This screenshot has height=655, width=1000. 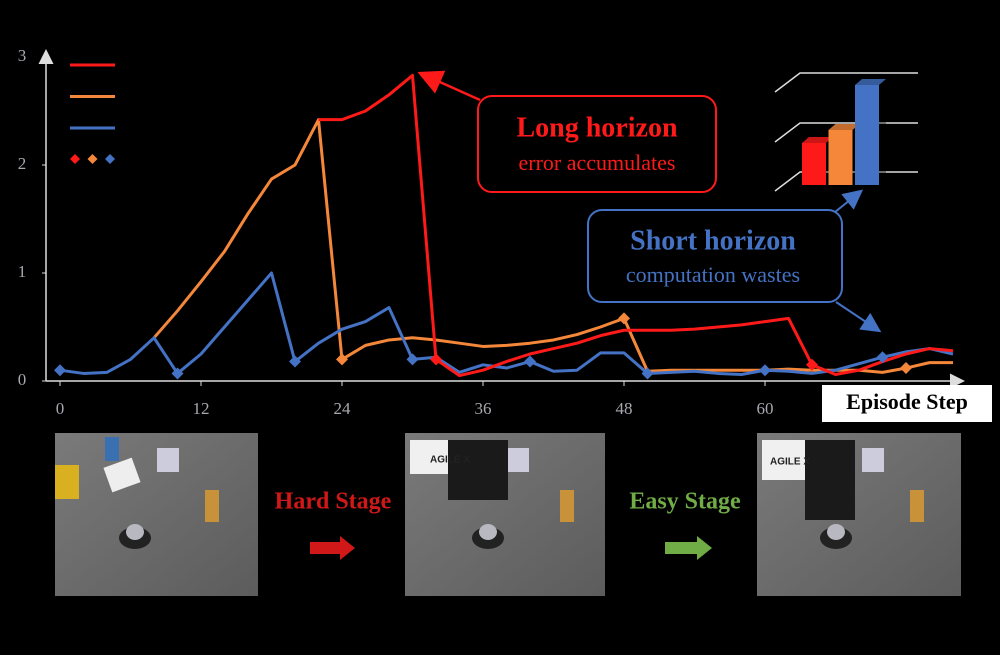 I want to click on annotation-text: error accumulates, so click(x=597, y=162).